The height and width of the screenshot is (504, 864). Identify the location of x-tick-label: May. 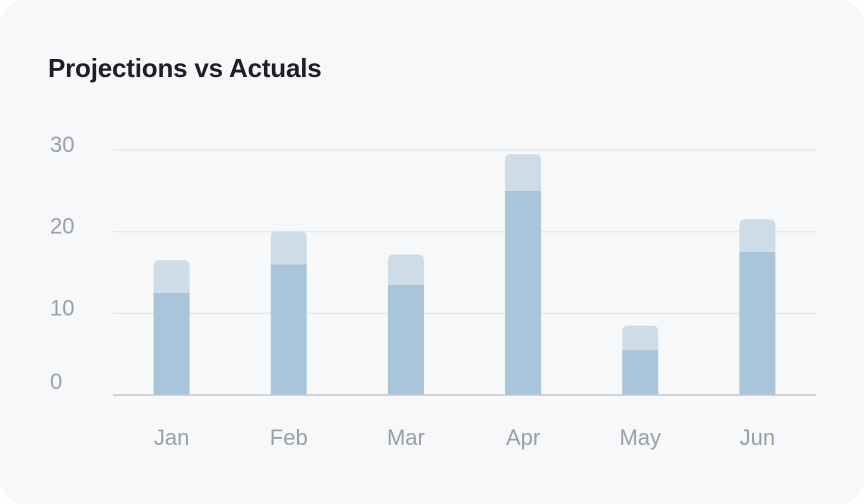
(640, 437).